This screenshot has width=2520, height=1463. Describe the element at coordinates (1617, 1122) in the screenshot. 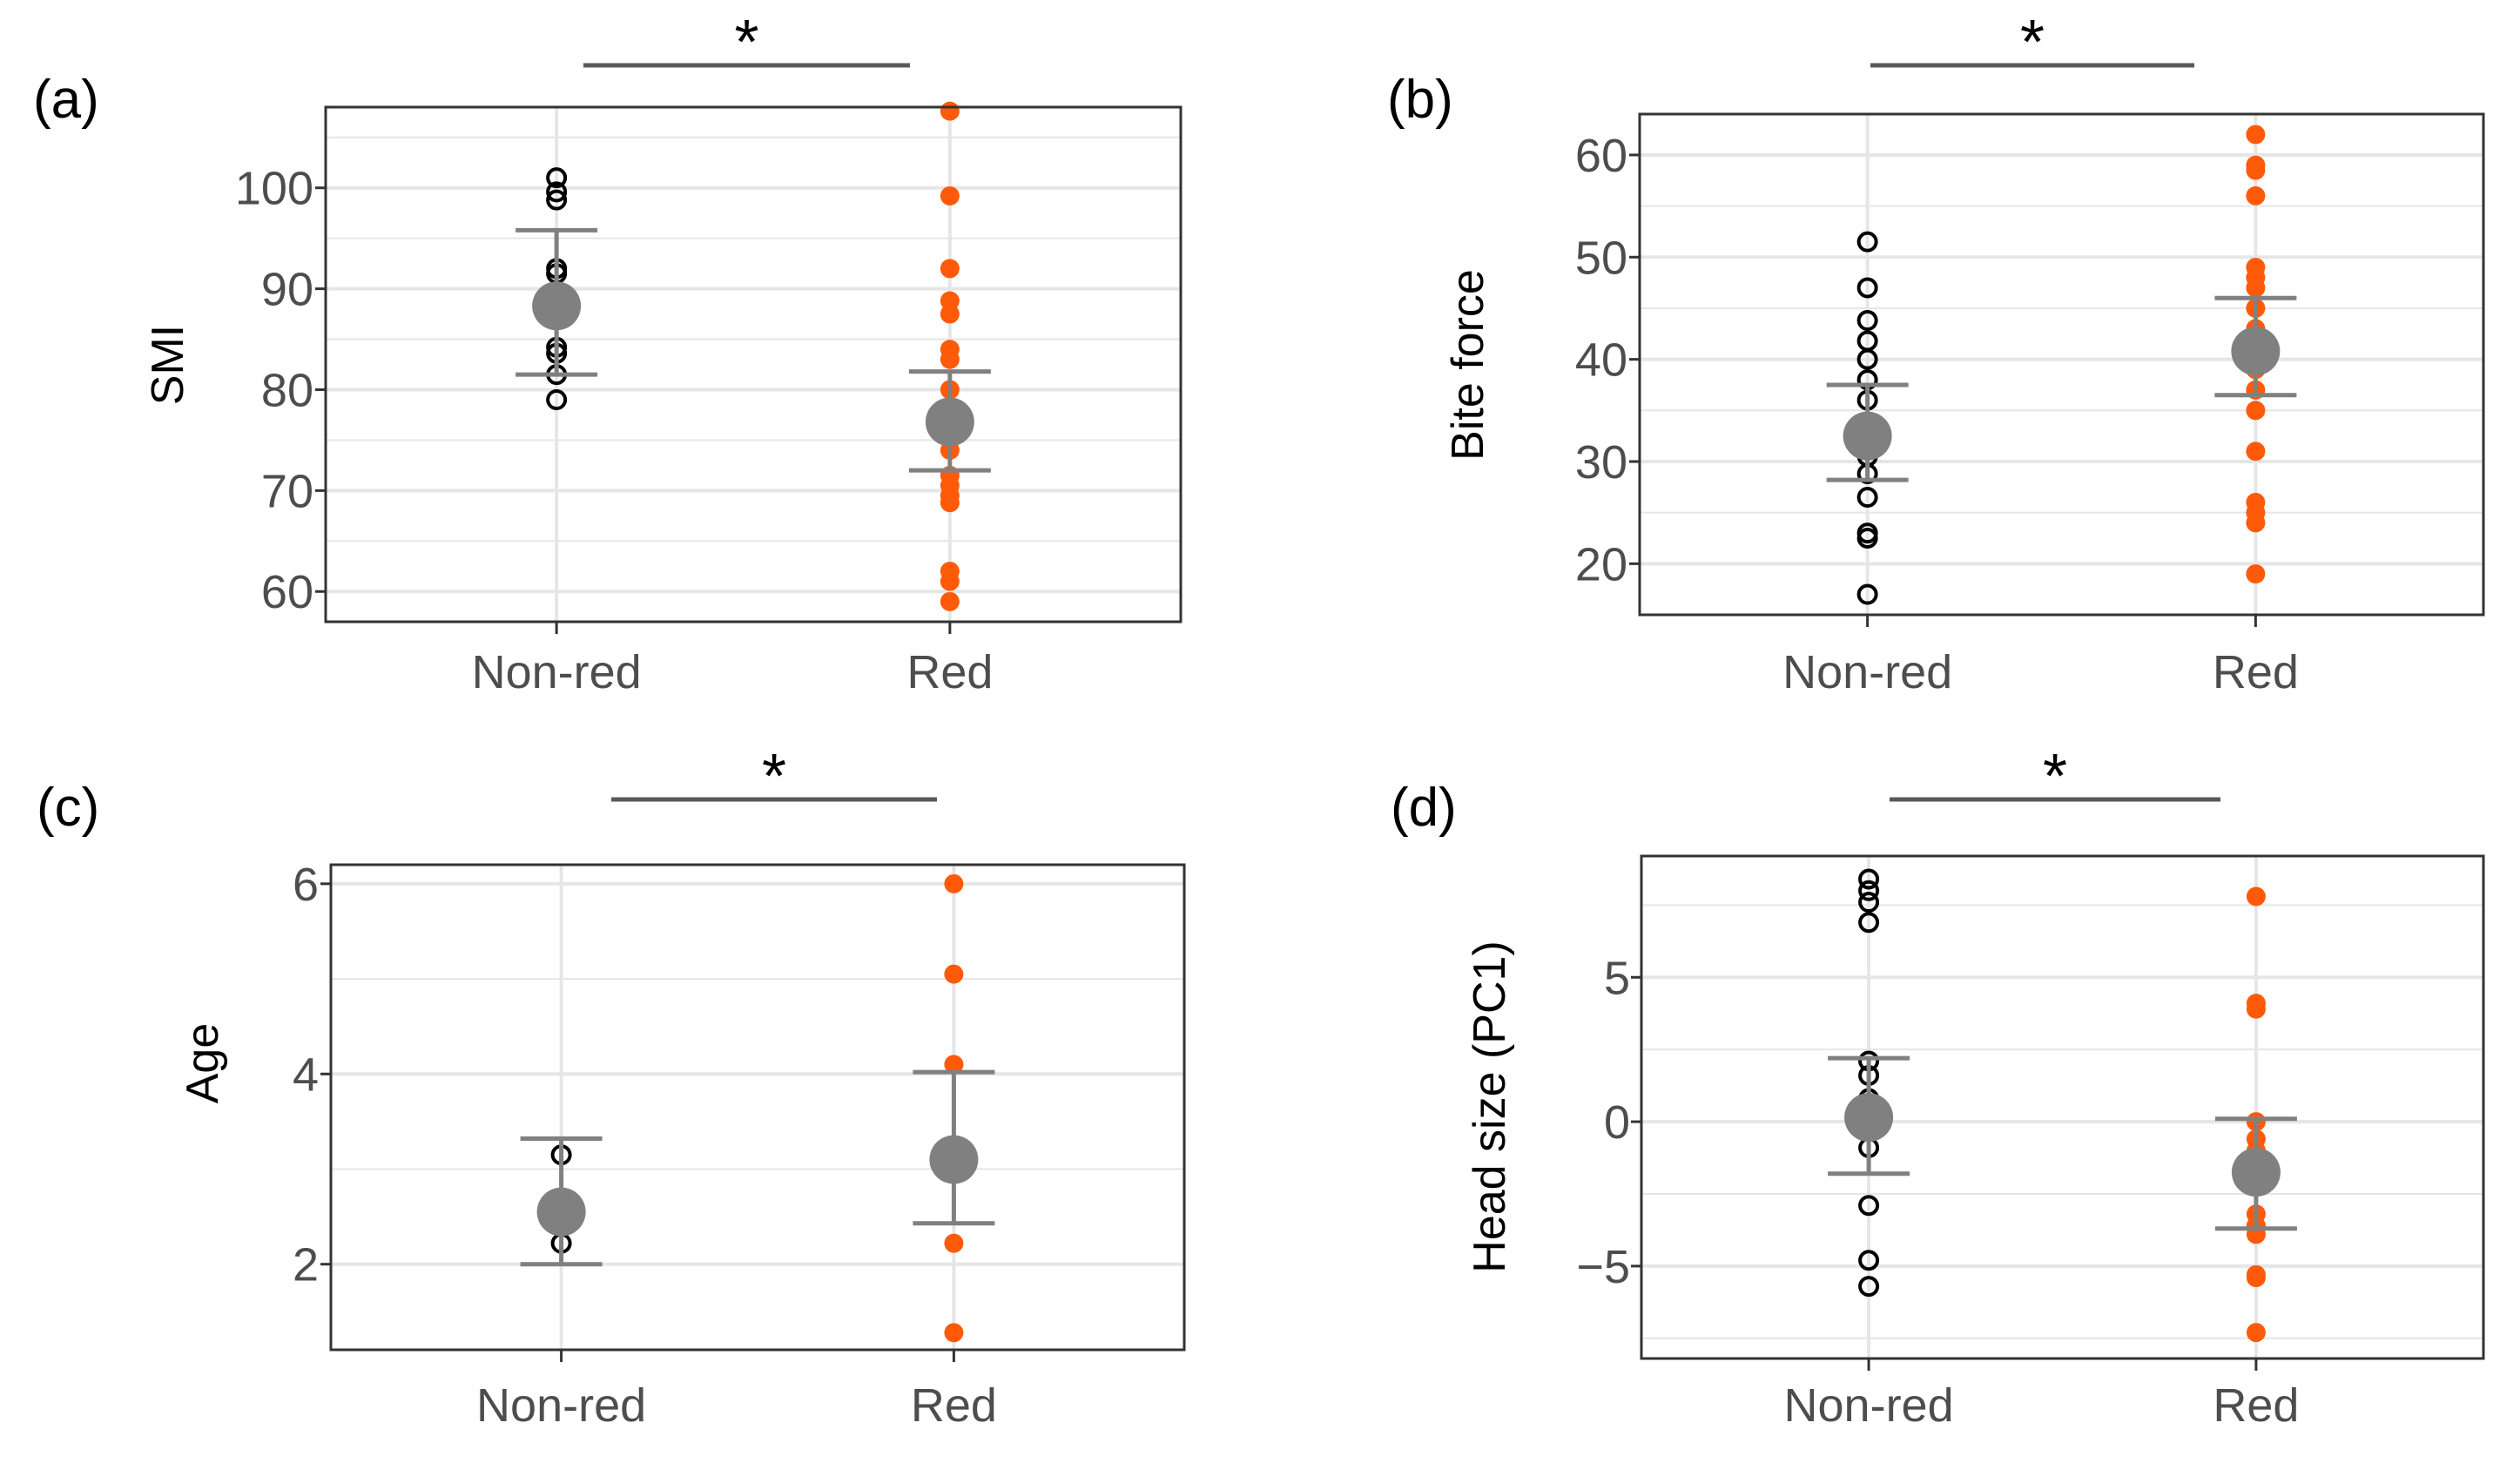

I see `panel-d-ytick-label: 0` at that location.